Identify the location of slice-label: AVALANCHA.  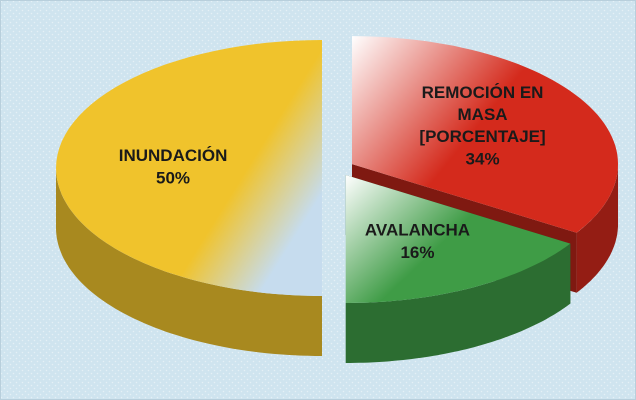
(417, 230).